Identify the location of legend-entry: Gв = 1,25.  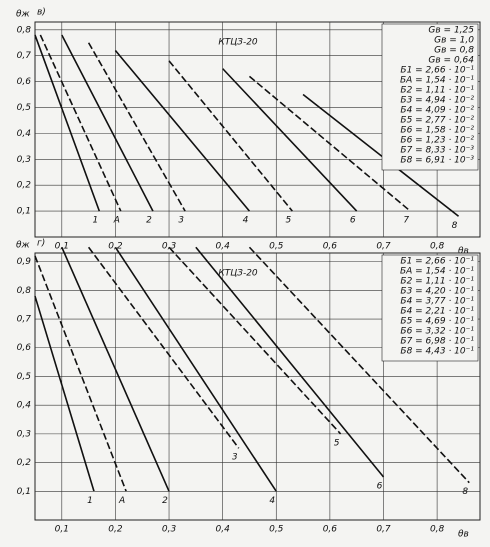
(451, 31).